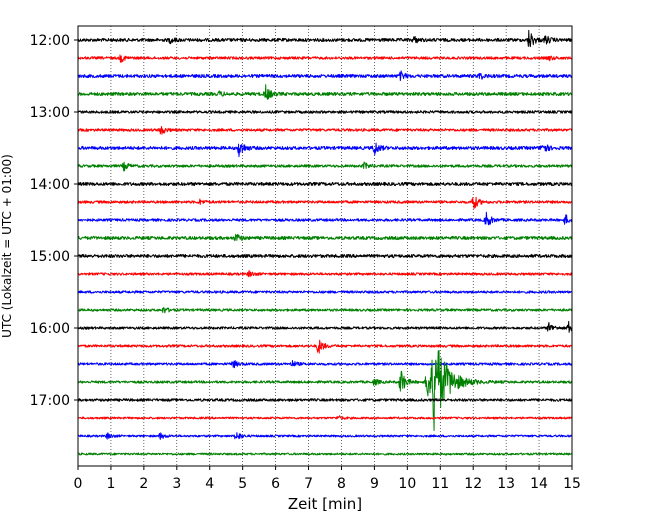 The width and height of the screenshot is (650, 520). Describe the element at coordinates (110, 484) in the screenshot. I see `x-tick-label: 1` at that location.